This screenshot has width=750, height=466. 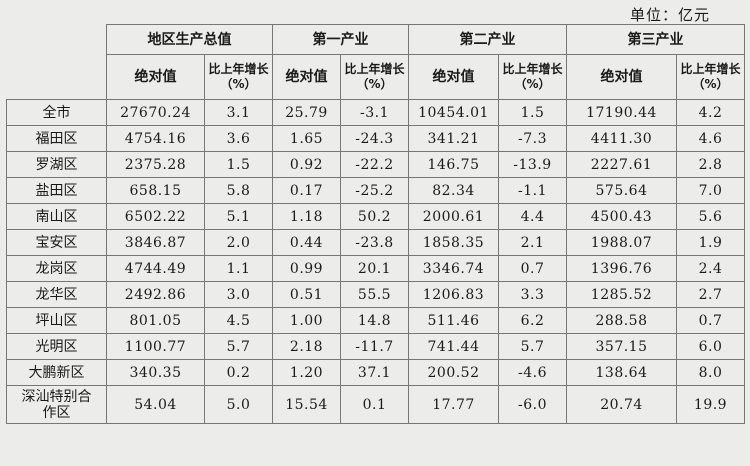 I want to click on secondary-value-cell: 2000.61, so click(x=453, y=216).